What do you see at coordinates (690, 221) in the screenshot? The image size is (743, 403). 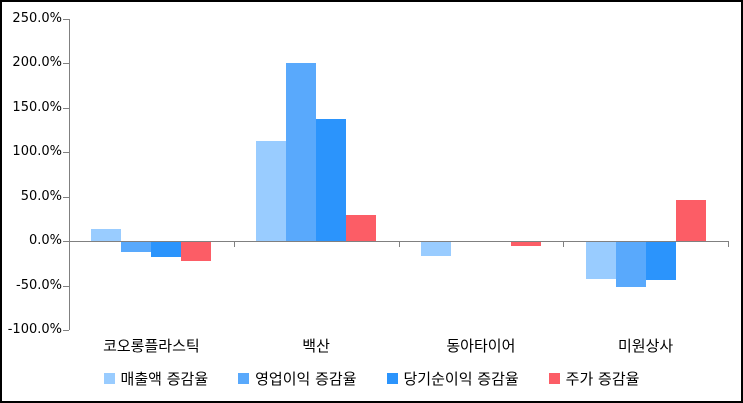 I see `bar-series4-cat4` at bounding box center [690, 221].